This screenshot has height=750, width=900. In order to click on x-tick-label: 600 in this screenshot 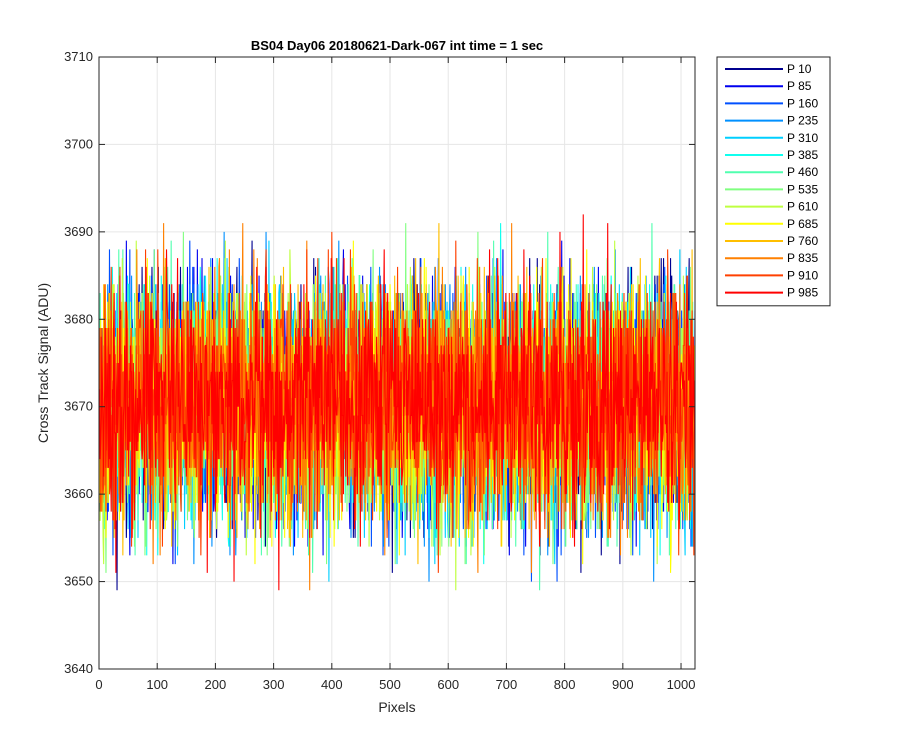, I will do `click(448, 684)`.